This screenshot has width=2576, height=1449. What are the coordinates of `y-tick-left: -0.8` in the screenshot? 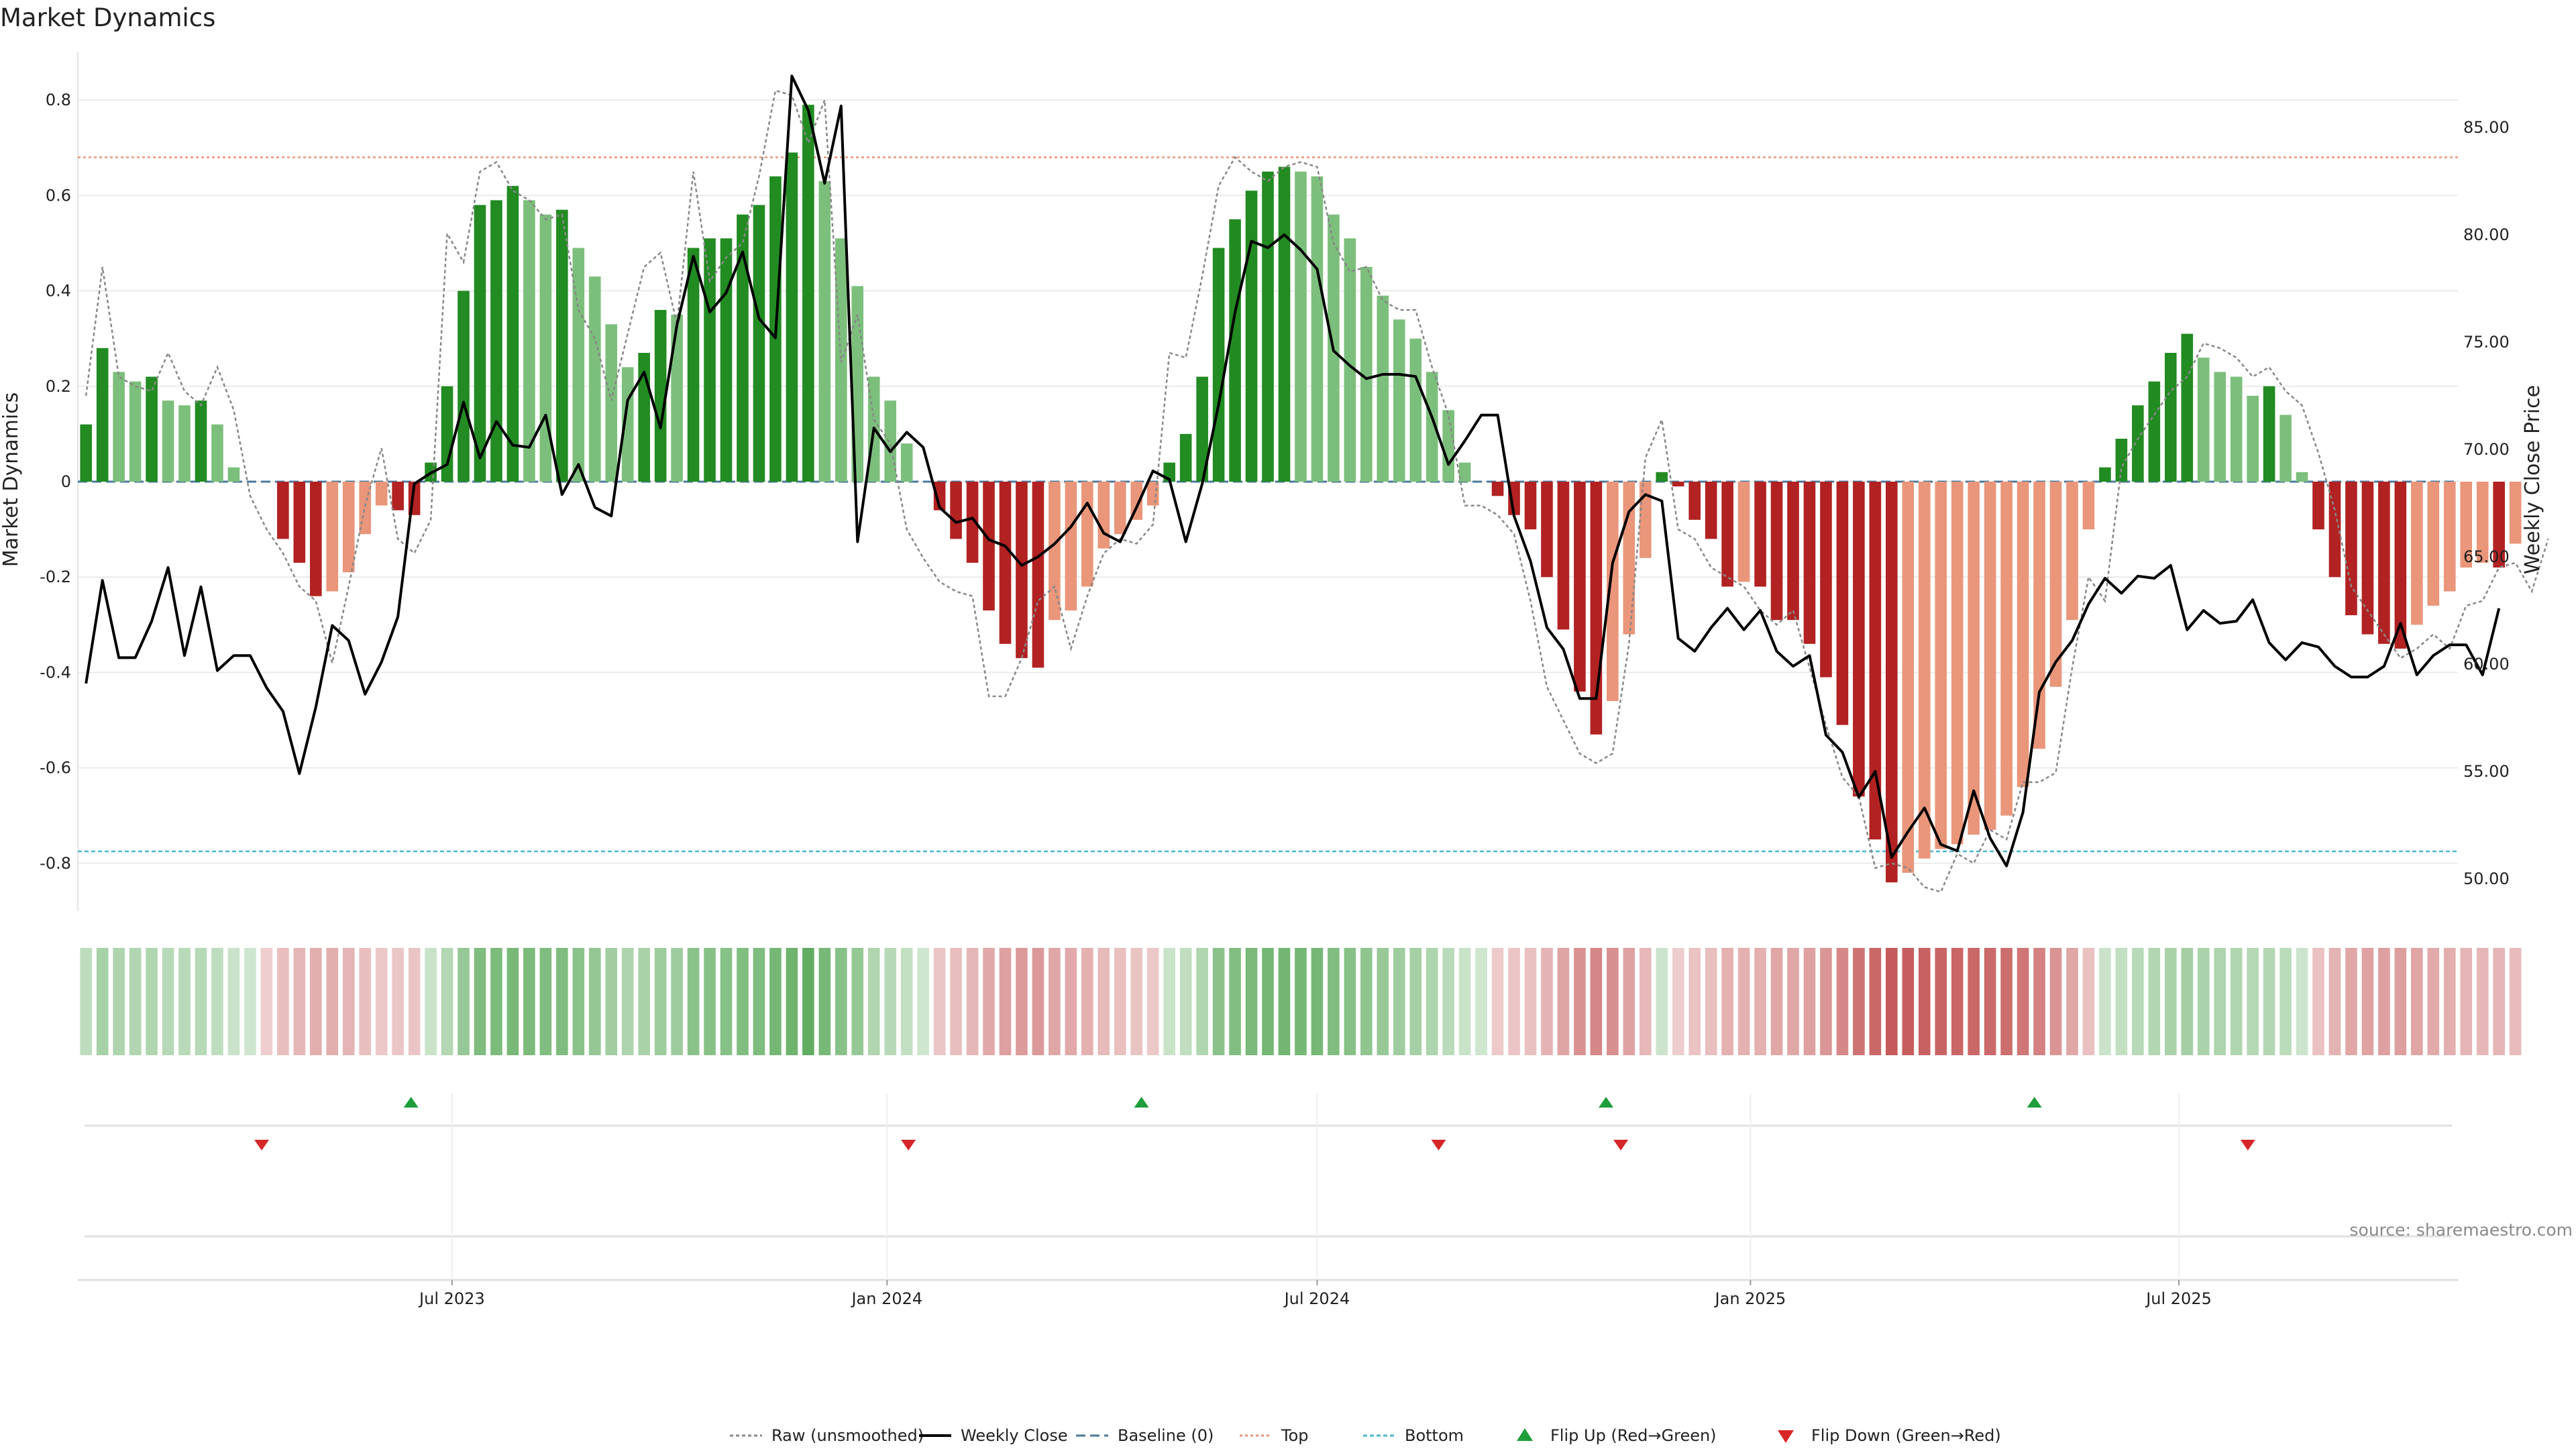 It's located at (55, 863).